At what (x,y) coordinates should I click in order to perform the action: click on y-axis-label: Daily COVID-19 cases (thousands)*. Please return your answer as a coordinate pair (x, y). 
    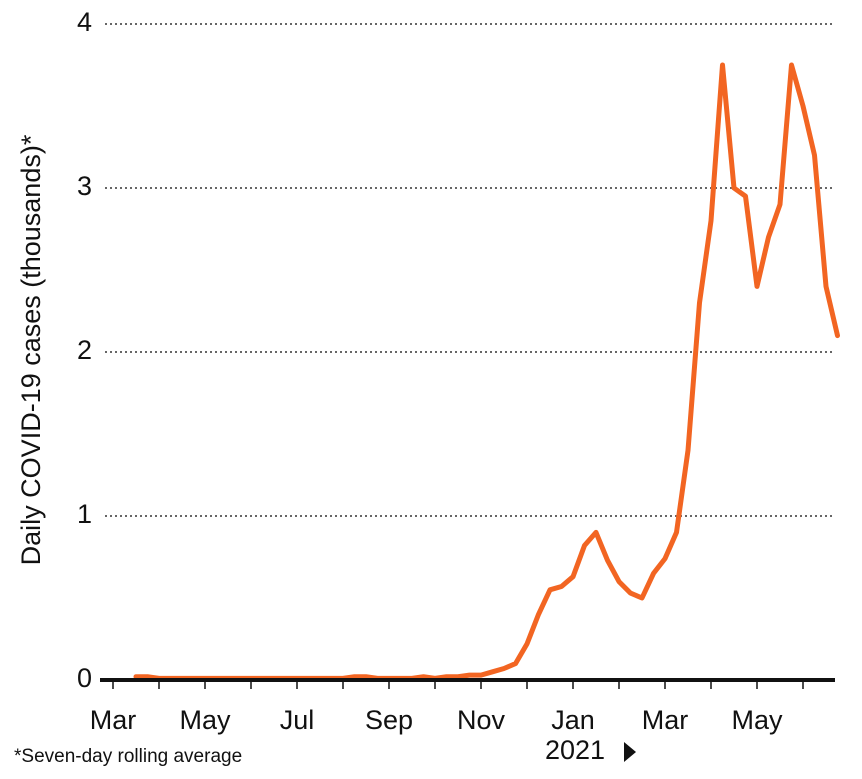
    Looking at the image, I should click on (31, 349).